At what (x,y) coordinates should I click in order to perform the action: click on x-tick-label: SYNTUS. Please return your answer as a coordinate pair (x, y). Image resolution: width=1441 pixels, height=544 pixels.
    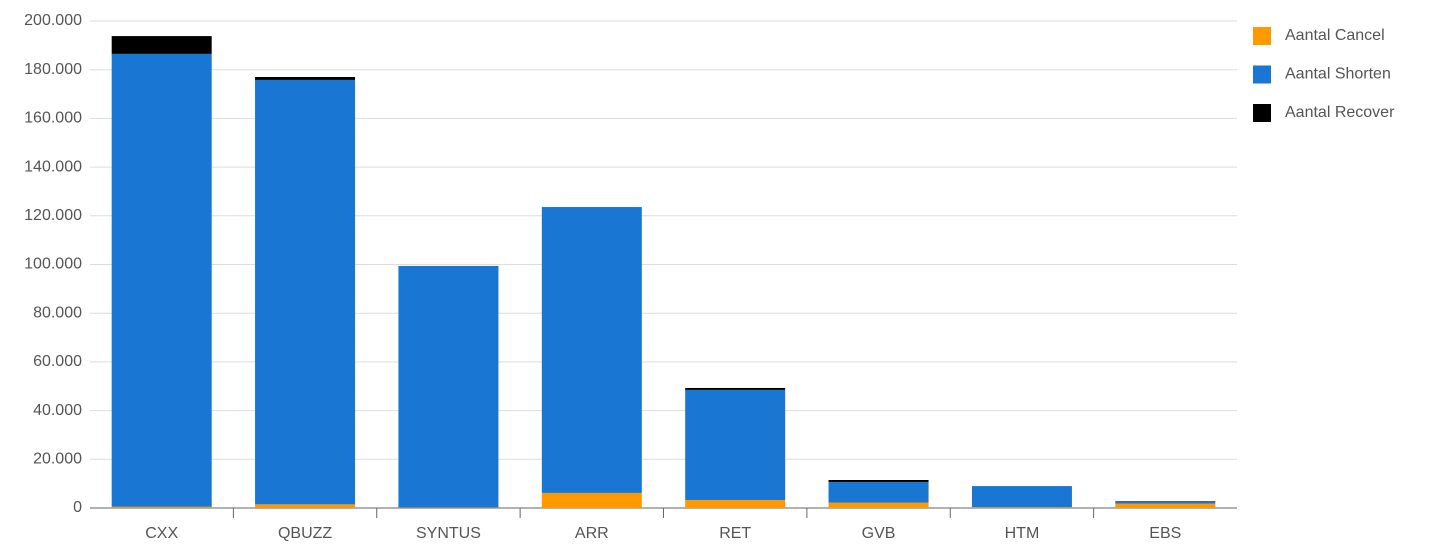
    Looking at the image, I should click on (448, 533).